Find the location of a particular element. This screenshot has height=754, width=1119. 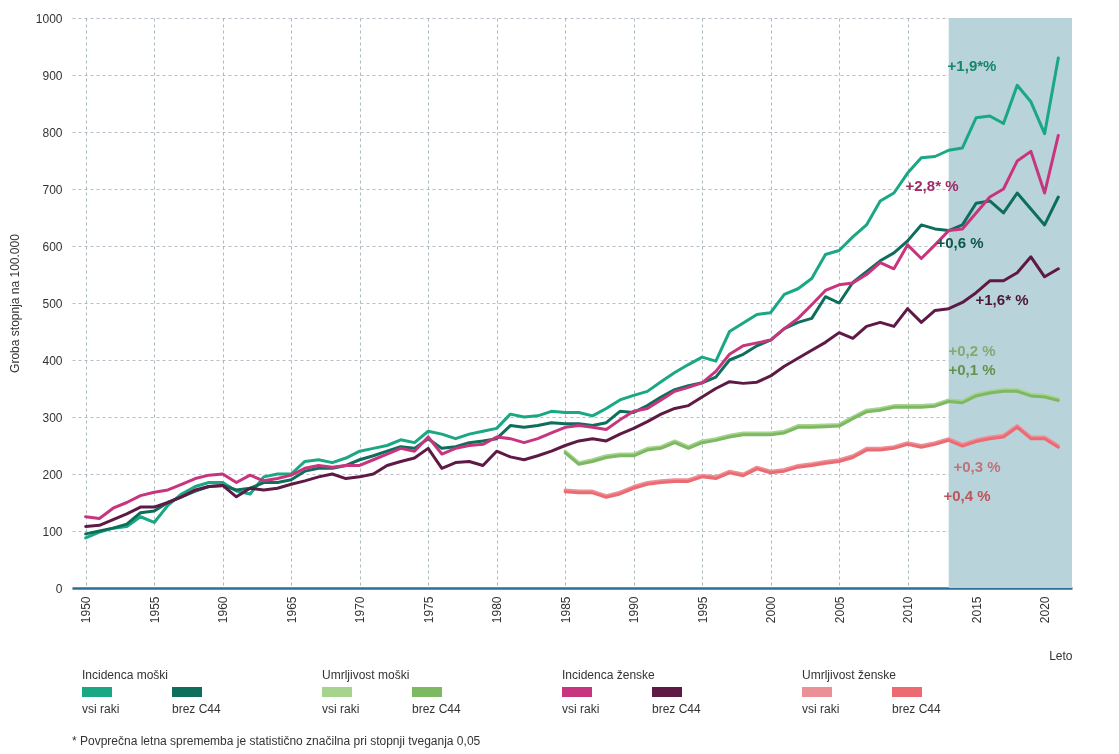

x-tick-label: 1990 is located at coordinates (634, 610).